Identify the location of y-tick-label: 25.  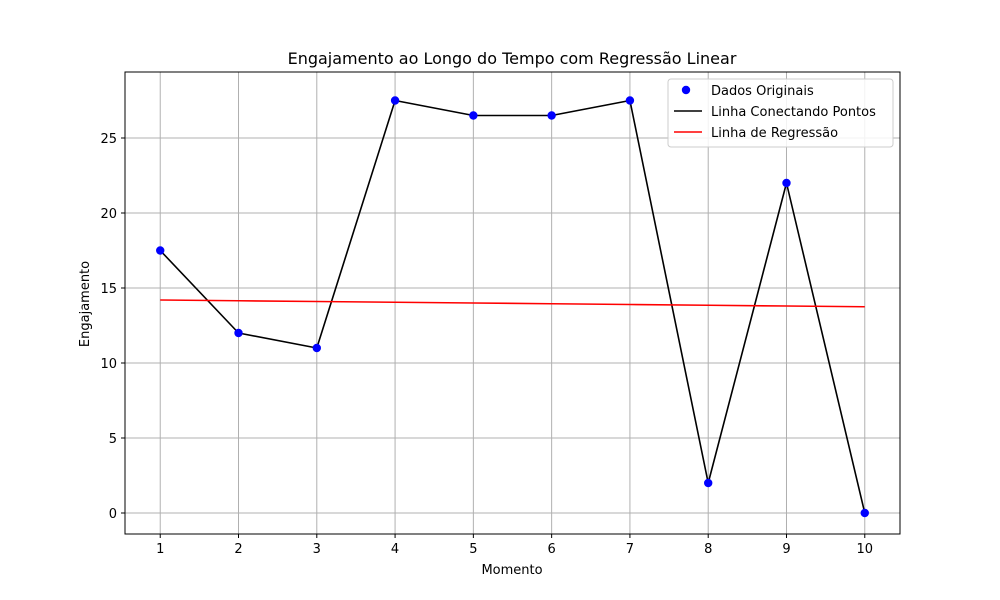
(108, 139).